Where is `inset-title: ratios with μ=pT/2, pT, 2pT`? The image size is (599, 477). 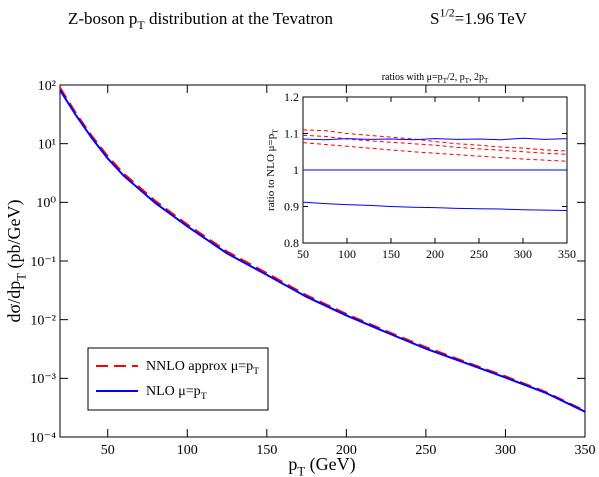 inset-title: ratios with μ=pT/2, pT, 2pT is located at coordinates (435, 78).